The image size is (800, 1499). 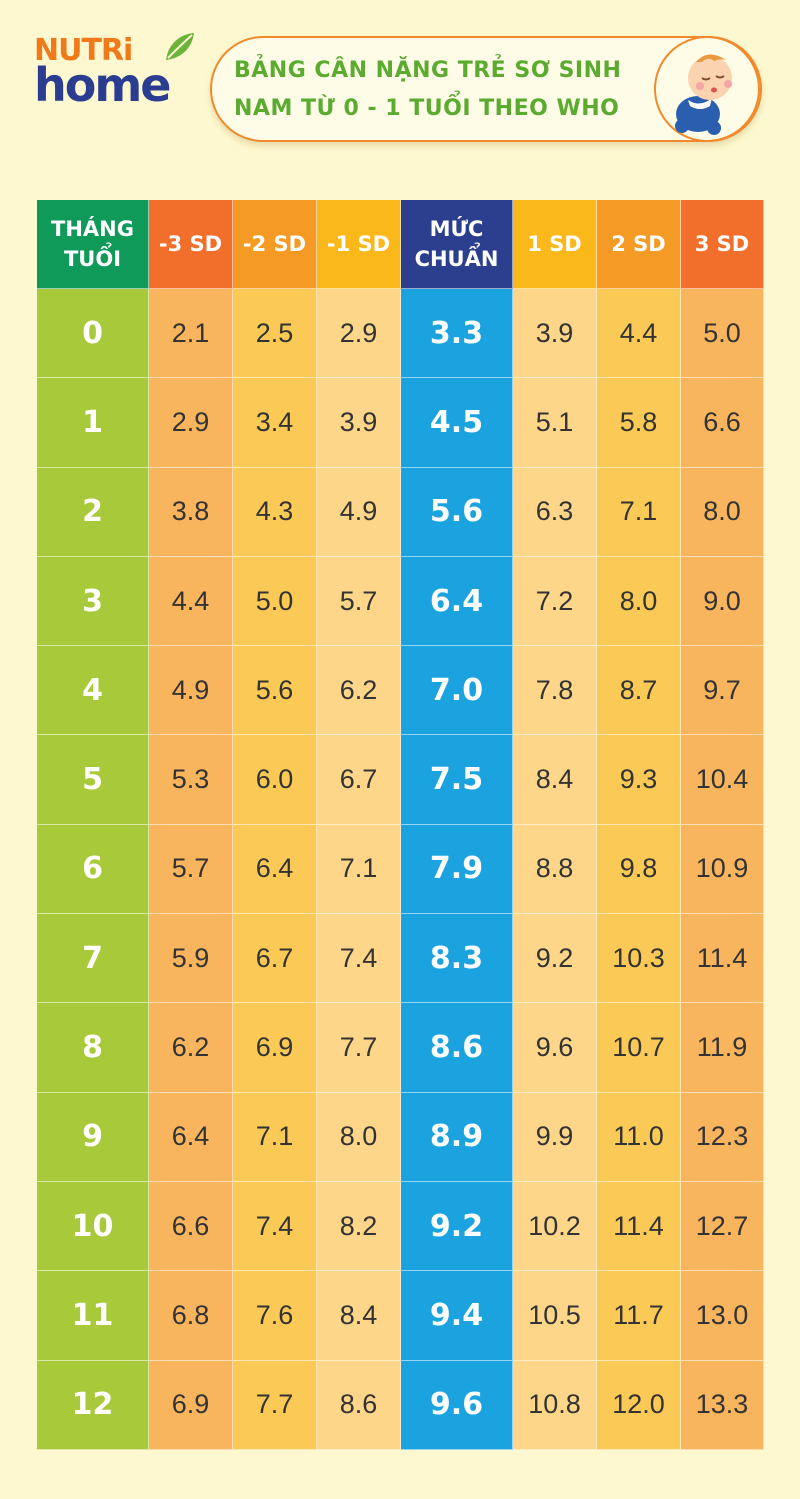 I want to click on header-month: THÁNG TUỔI, so click(x=93, y=244).